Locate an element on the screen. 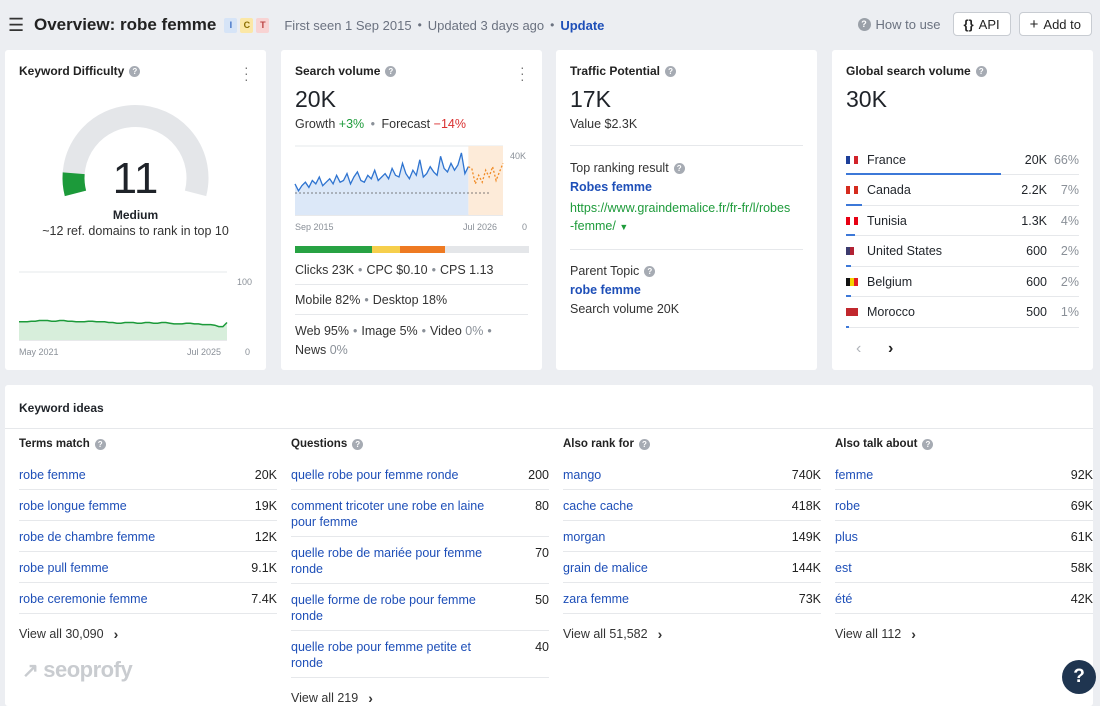 The width and height of the screenshot is (1100, 706). country-share: 66% is located at coordinates (1066, 159).